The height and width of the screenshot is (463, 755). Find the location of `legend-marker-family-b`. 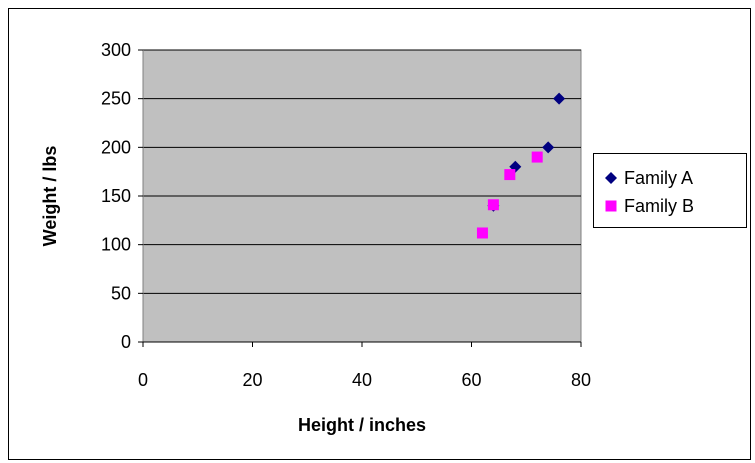

legend-marker-family-b is located at coordinates (611, 206).